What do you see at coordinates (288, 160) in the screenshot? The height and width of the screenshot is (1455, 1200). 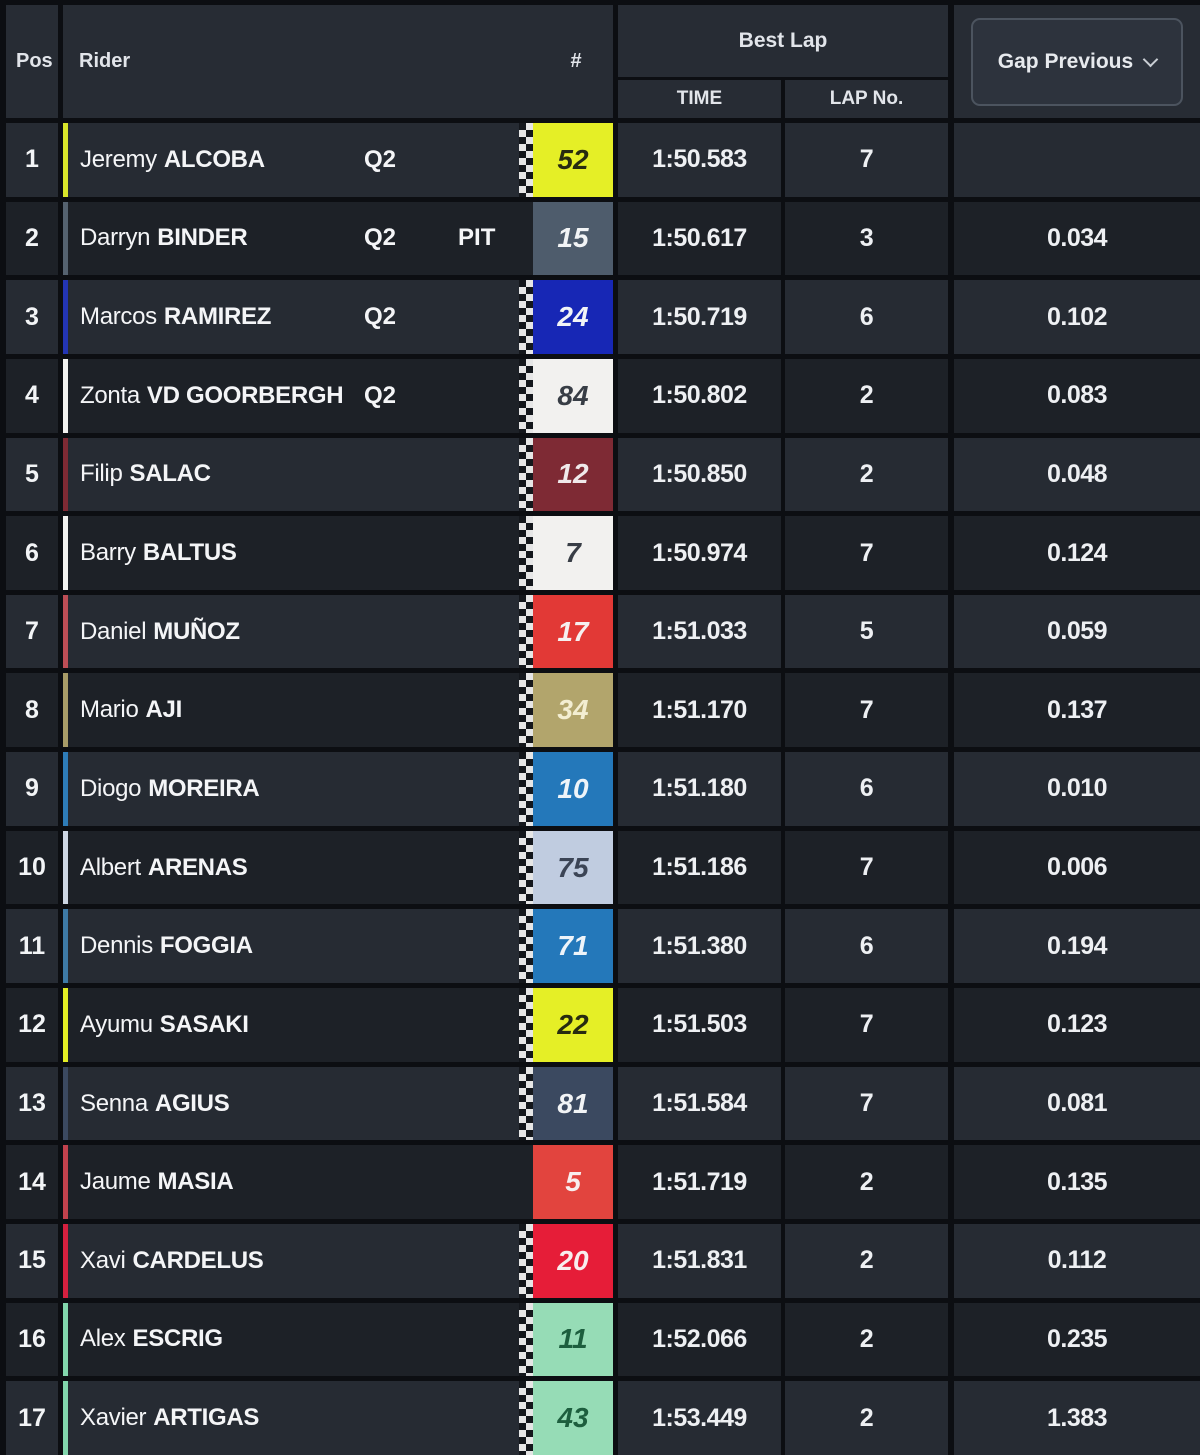 I see `rider-cell: Jeremy ALCOBA Q2` at bounding box center [288, 160].